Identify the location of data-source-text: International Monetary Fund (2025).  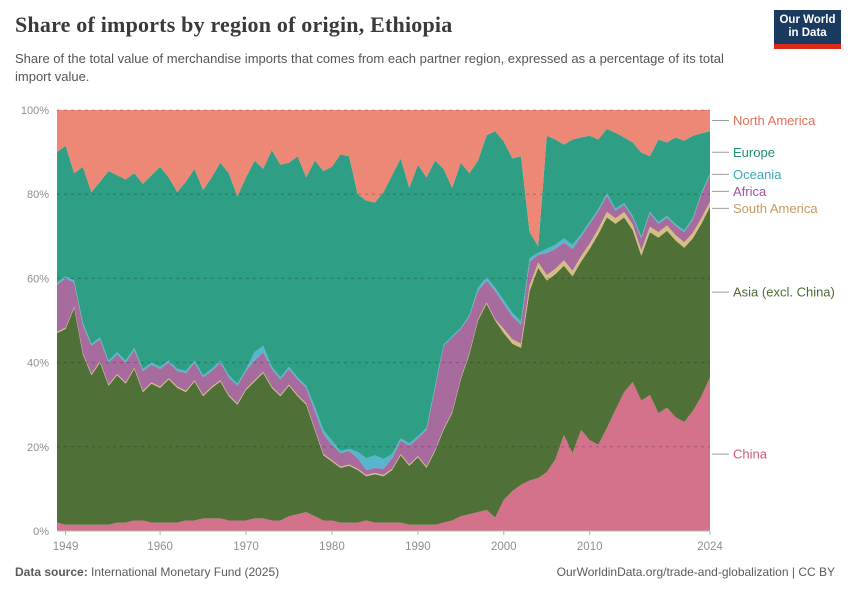
(183, 572).